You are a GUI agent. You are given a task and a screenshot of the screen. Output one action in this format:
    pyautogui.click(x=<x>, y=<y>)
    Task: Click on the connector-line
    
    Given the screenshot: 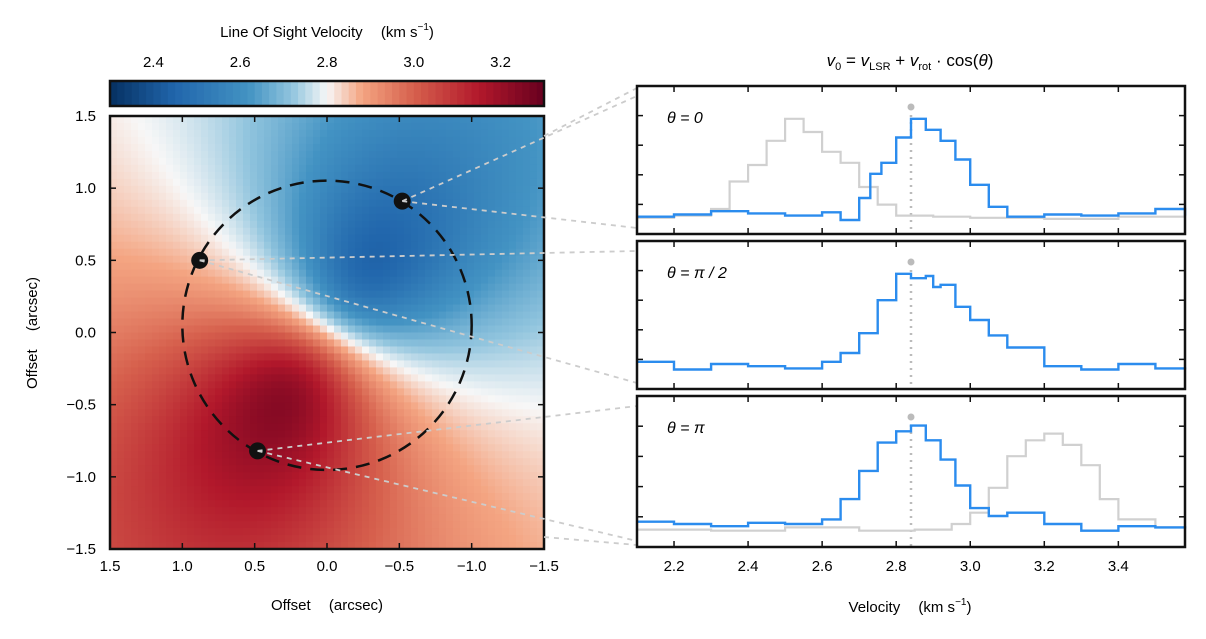 What is the action you would take?
    pyautogui.click(x=519, y=148)
    